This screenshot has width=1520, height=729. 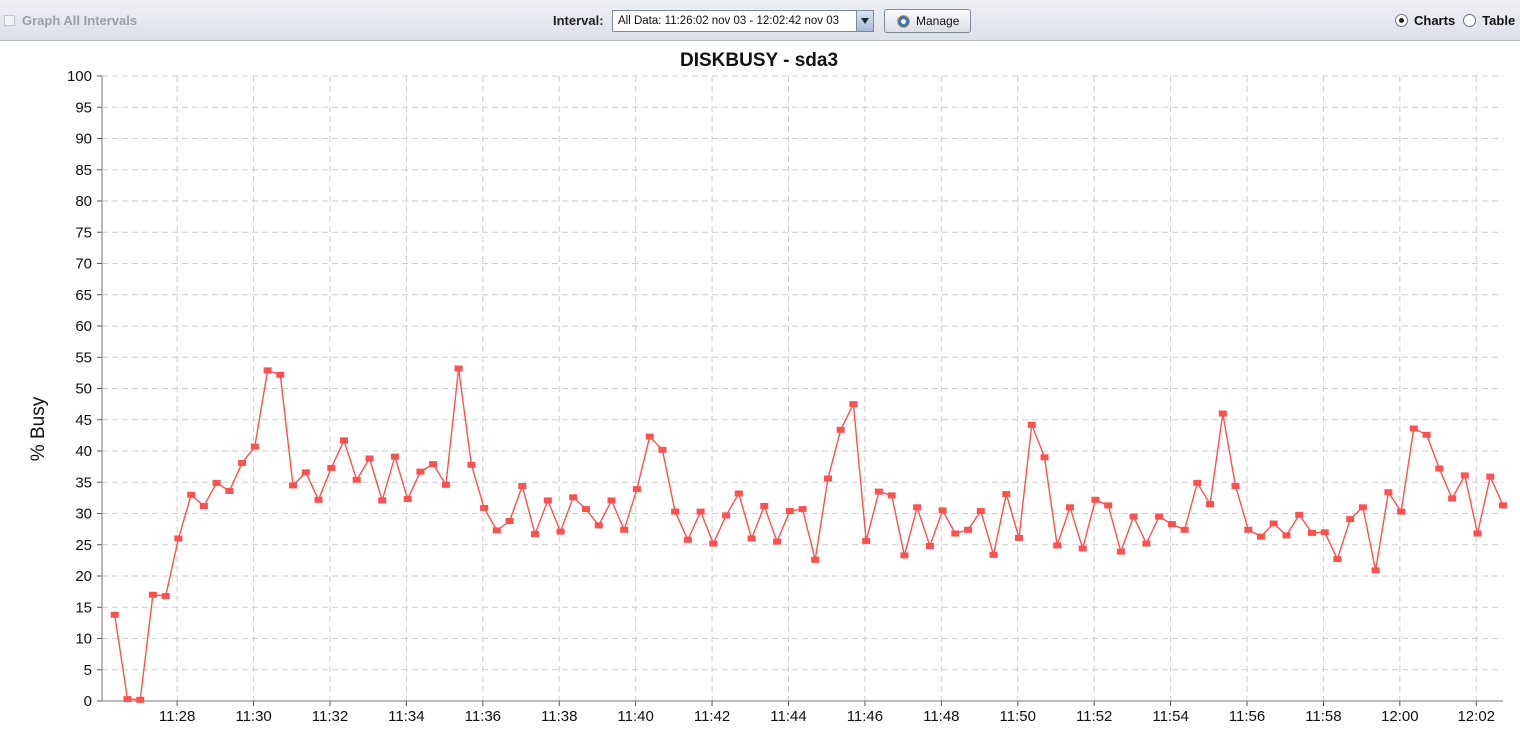 What do you see at coordinates (83, 514) in the screenshot?
I see `y-tick-label: 30` at bounding box center [83, 514].